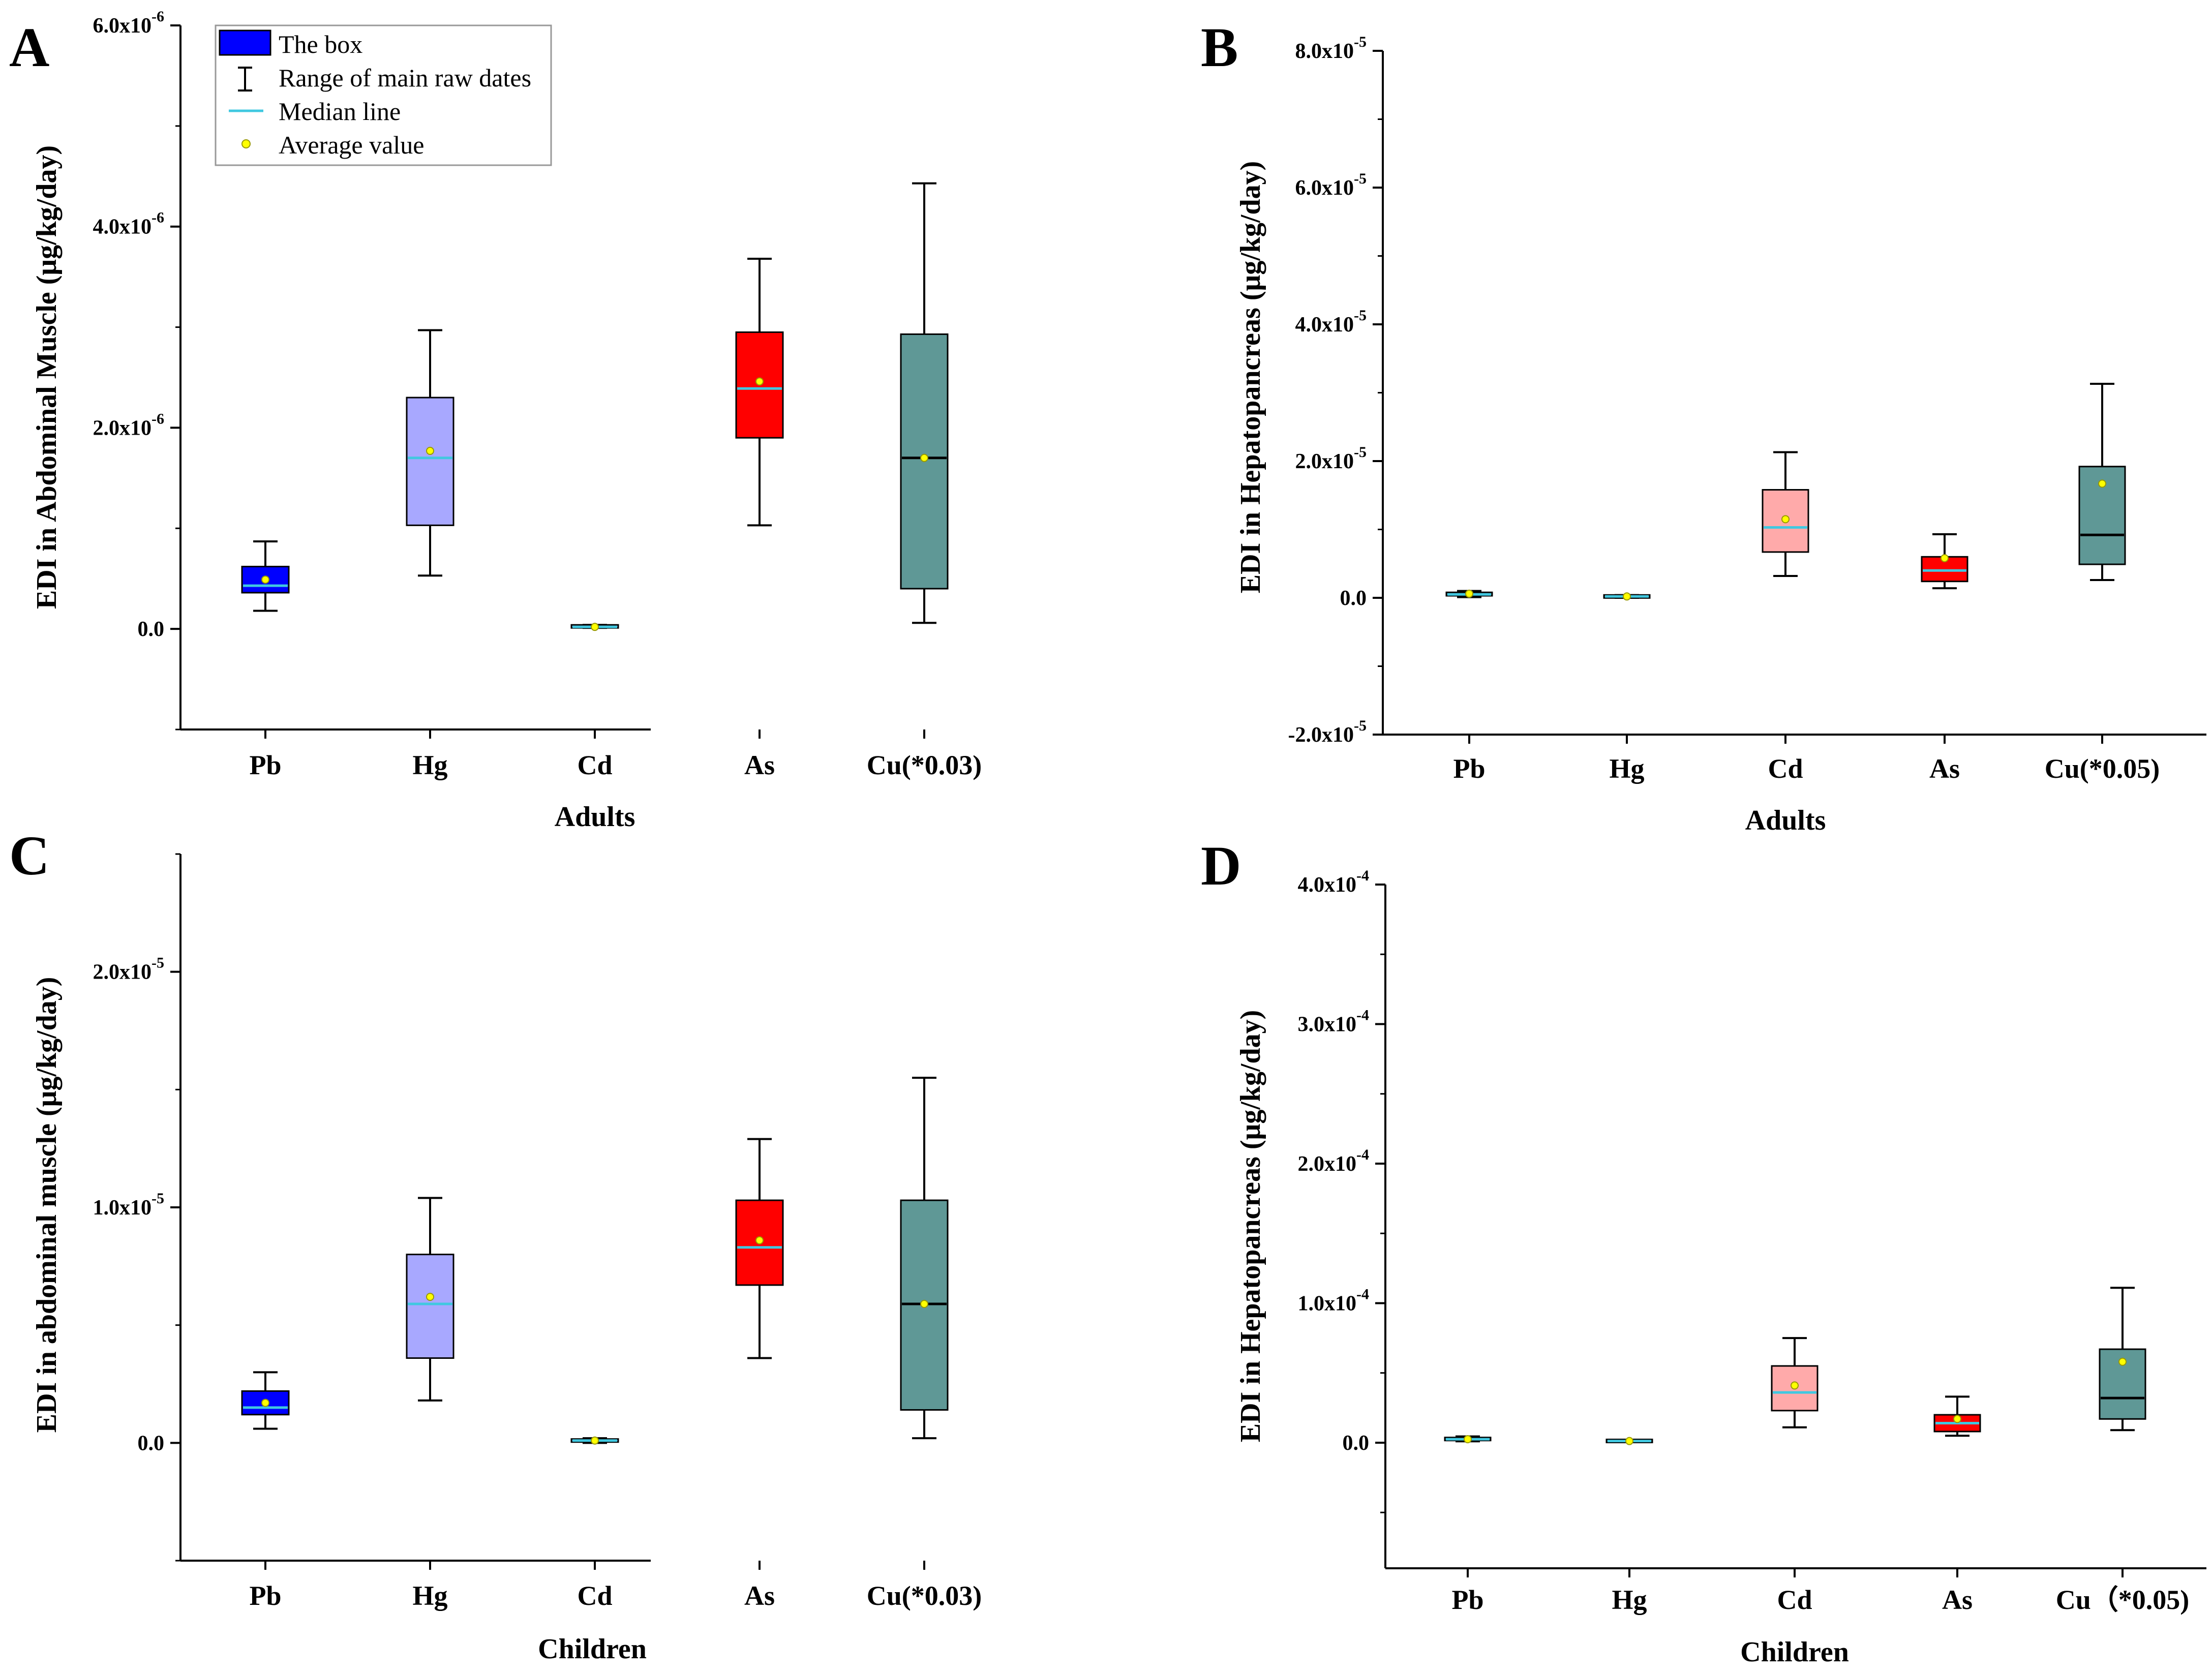  I want to click on panel-label-a: A, so click(29, 47).